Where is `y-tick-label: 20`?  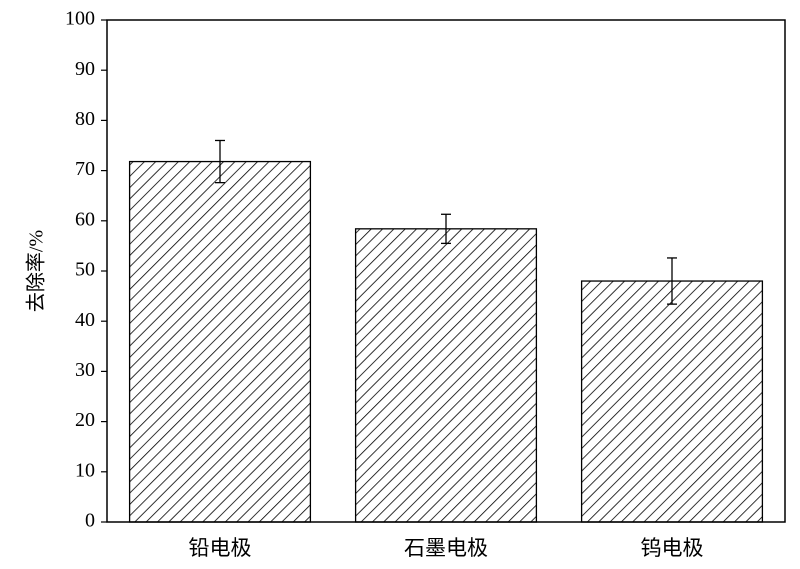 y-tick-label: 20 is located at coordinates (85, 420).